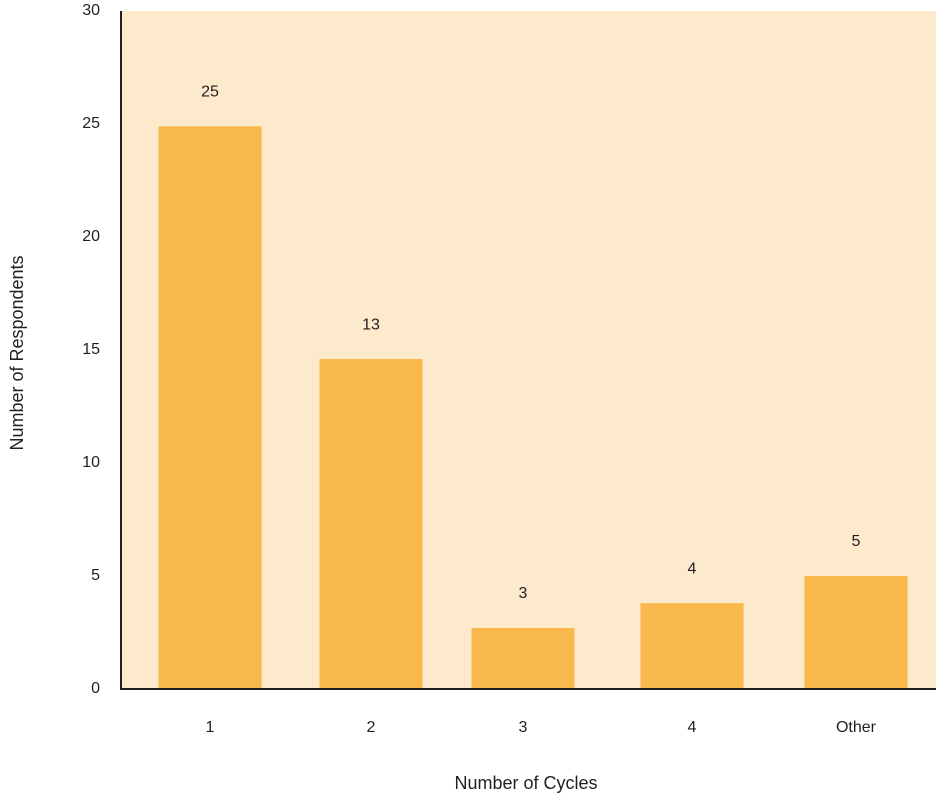 This screenshot has height=800, width=936. What do you see at coordinates (525, 783) in the screenshot?
I see `x-axis-title: Number of Cycles` at bounding box center [525, 783].